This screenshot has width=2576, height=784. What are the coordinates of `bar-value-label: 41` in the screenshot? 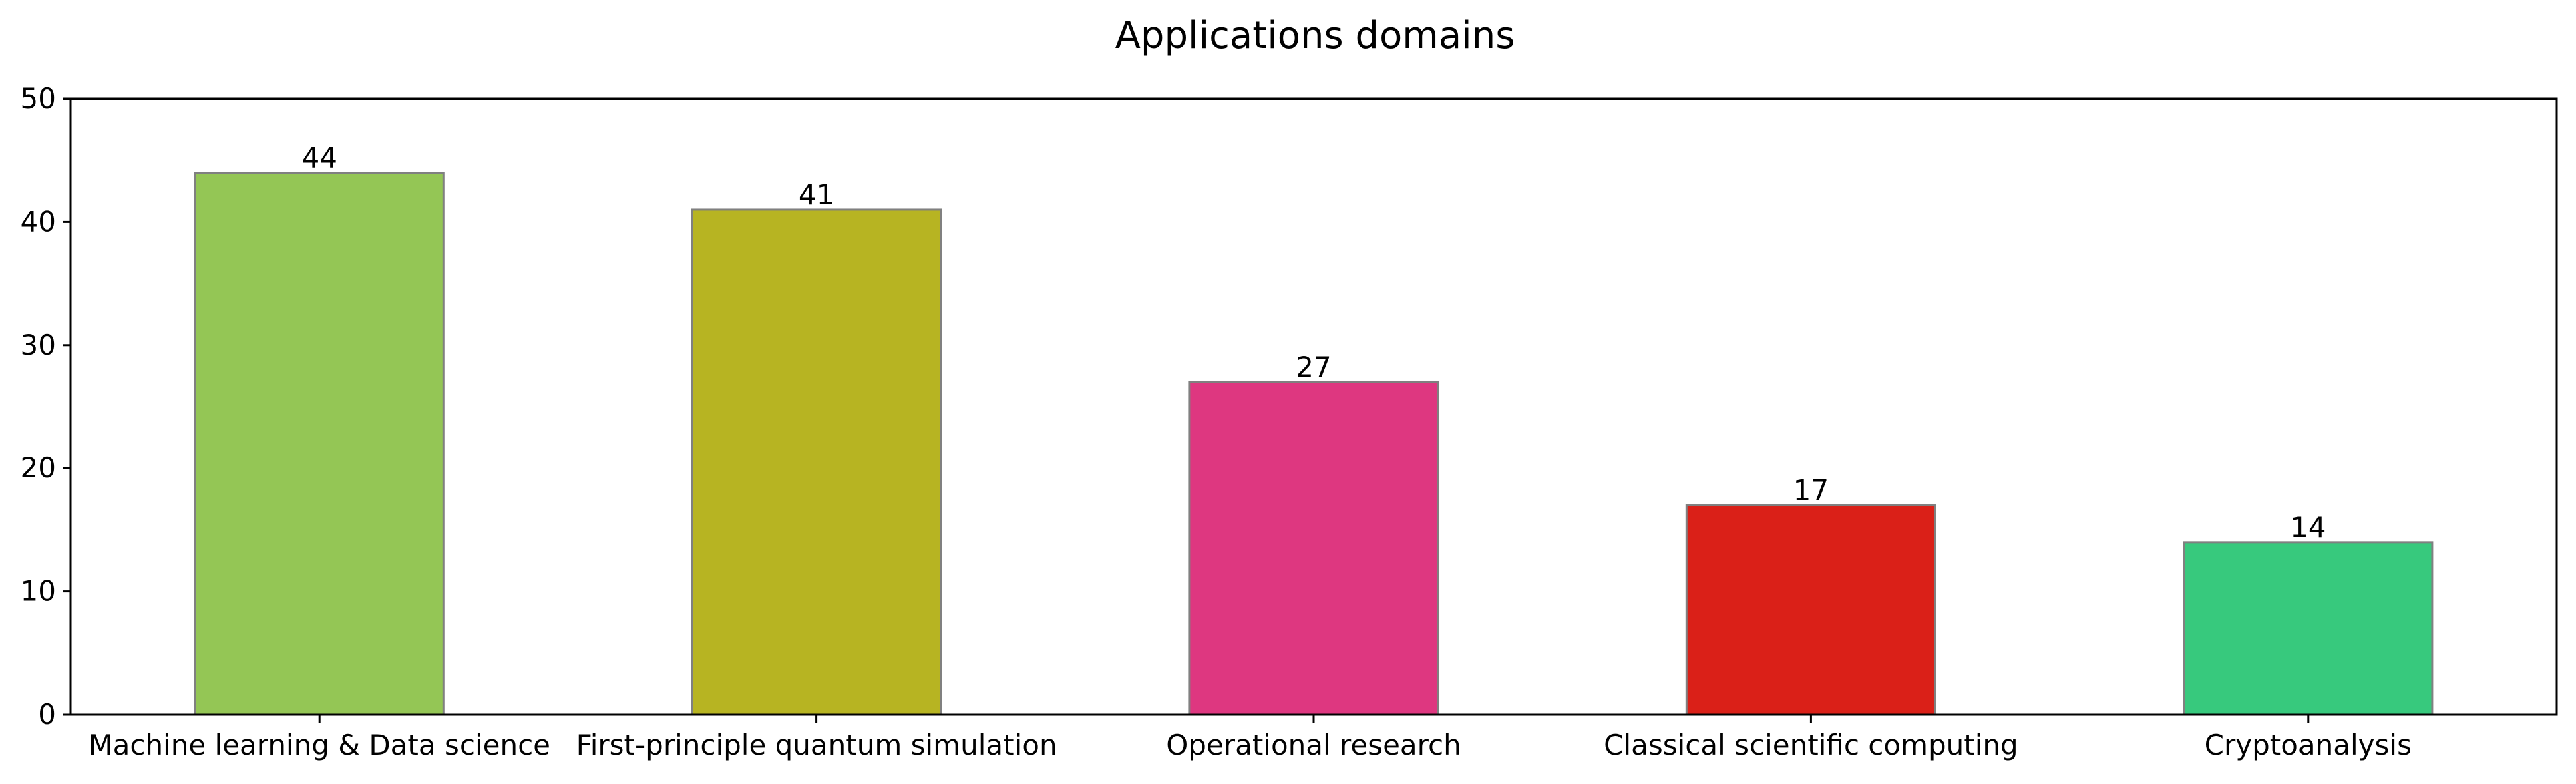 It's located at (816, 194).